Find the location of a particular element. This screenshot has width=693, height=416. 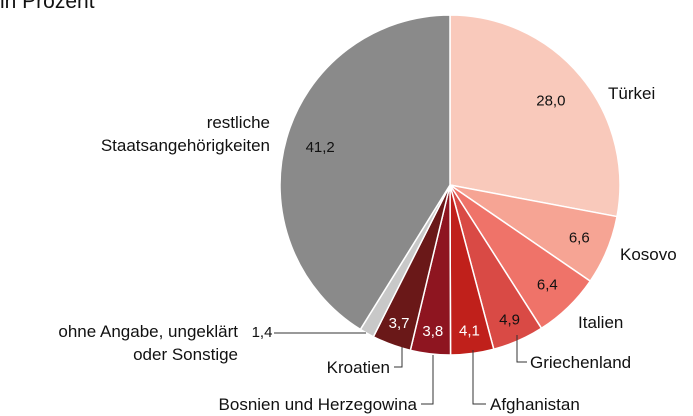

category-label: ohne Angabe, ungeklärt oder Sonstige is located at coordinates (148, 342).